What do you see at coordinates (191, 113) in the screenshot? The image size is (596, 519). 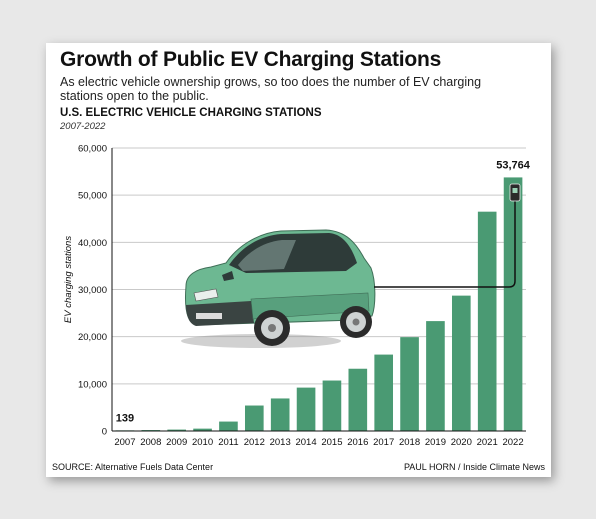 I see `chart-title: U.S. ELECTRIC VEHICLE CHARGING STATIONS` at bounding box center [191, 113].